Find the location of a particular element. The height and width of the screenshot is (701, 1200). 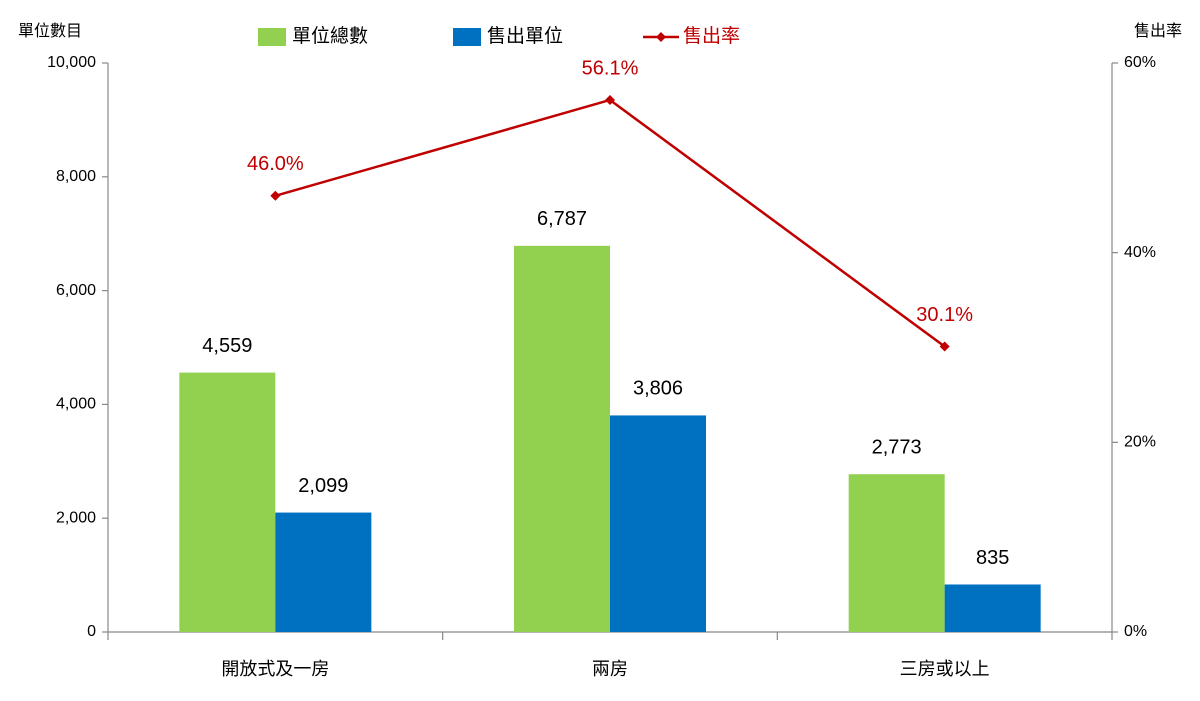

y2-tick-label: 40% is located at coordinates (1140, 252).